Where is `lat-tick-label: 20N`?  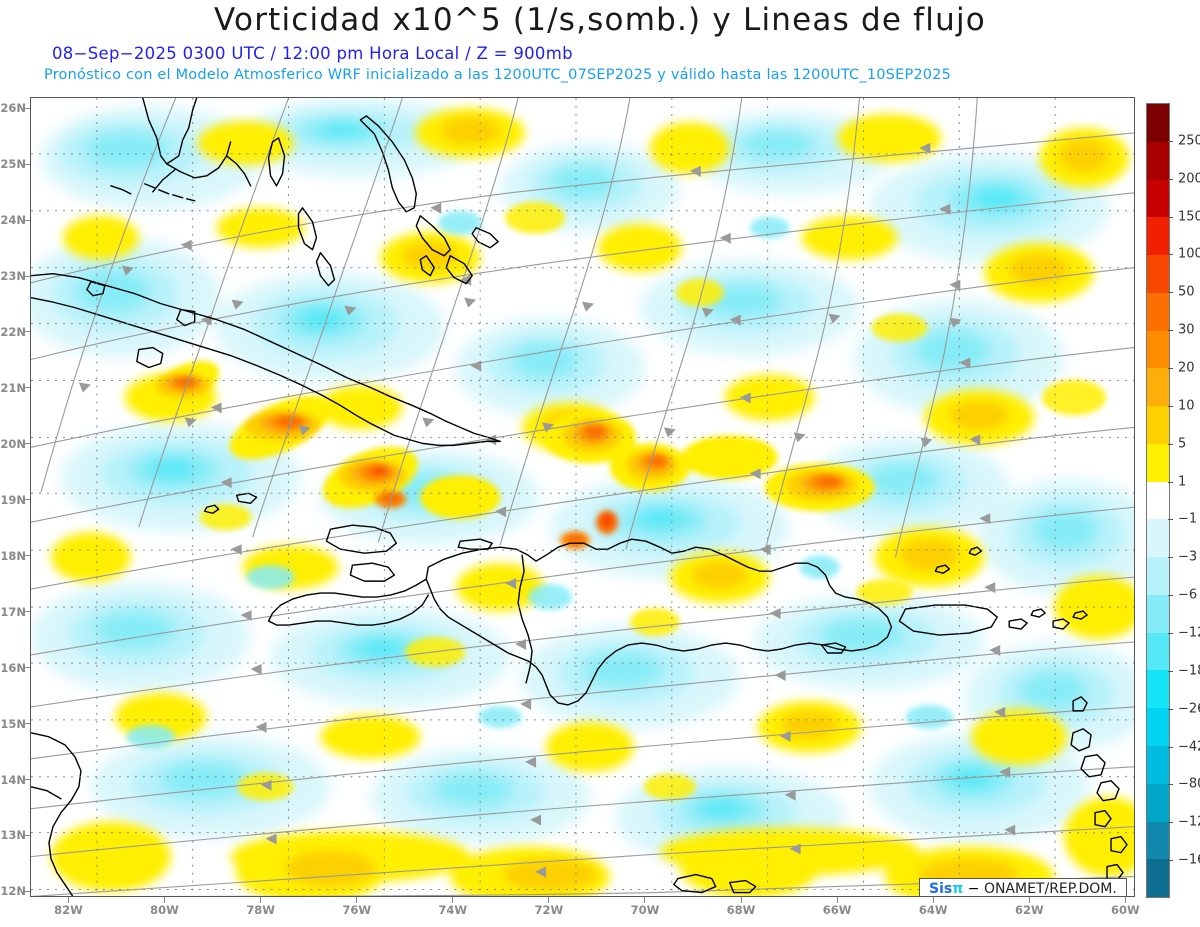
lat-tick-label: 20N is located at coordinates (13, 443).